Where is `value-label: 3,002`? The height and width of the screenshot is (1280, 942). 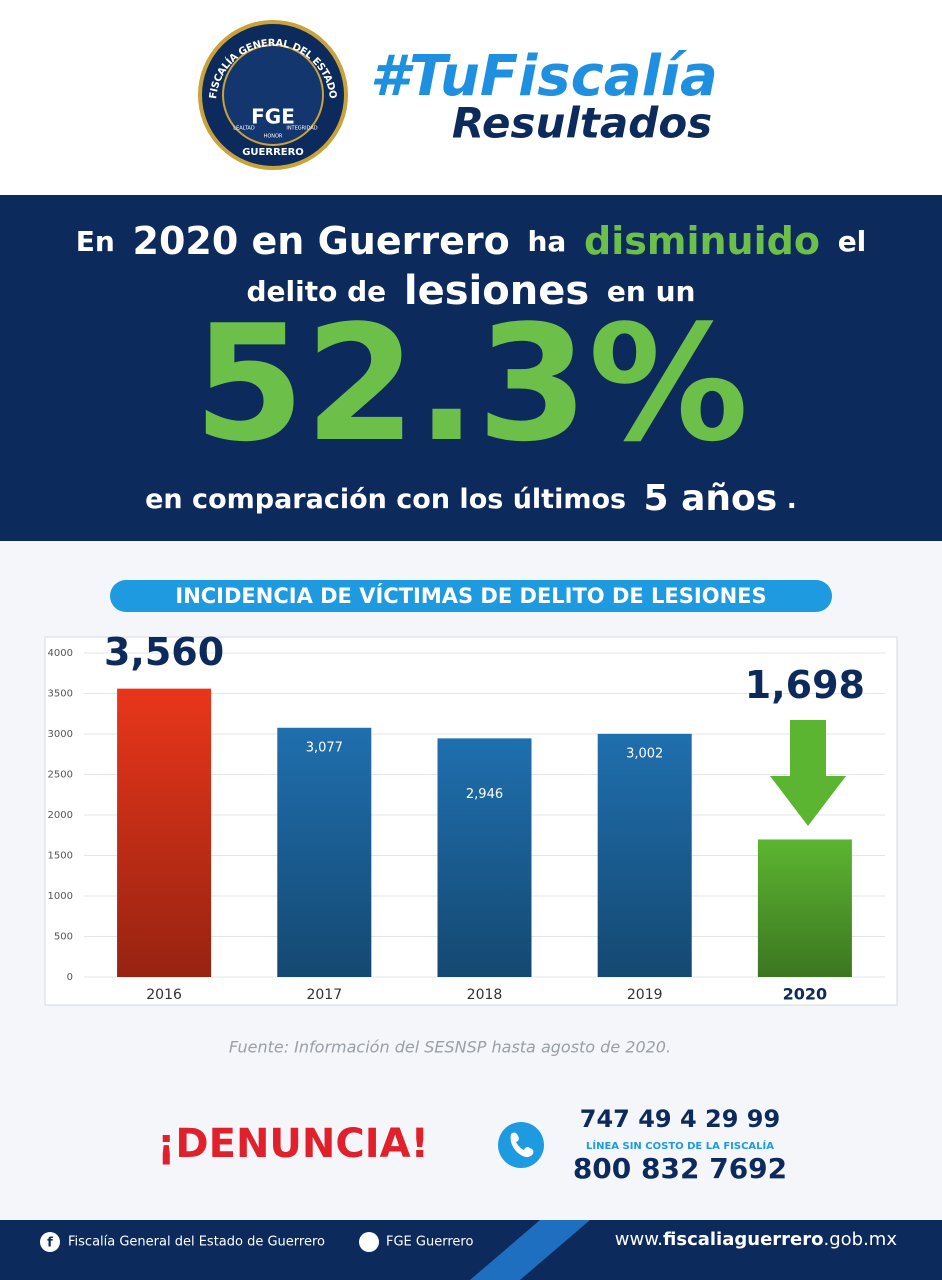
value-label: 3,002 is located at coordinates (644, 753).